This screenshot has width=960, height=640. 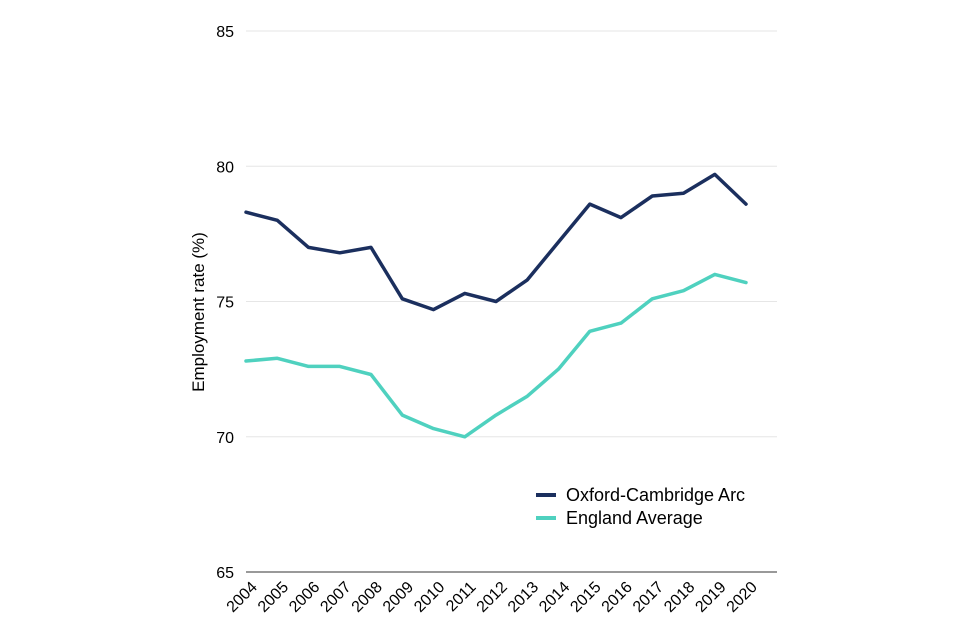 I want to click on series-line-oxford-cambridge-arc, so click(x=496, y=242).